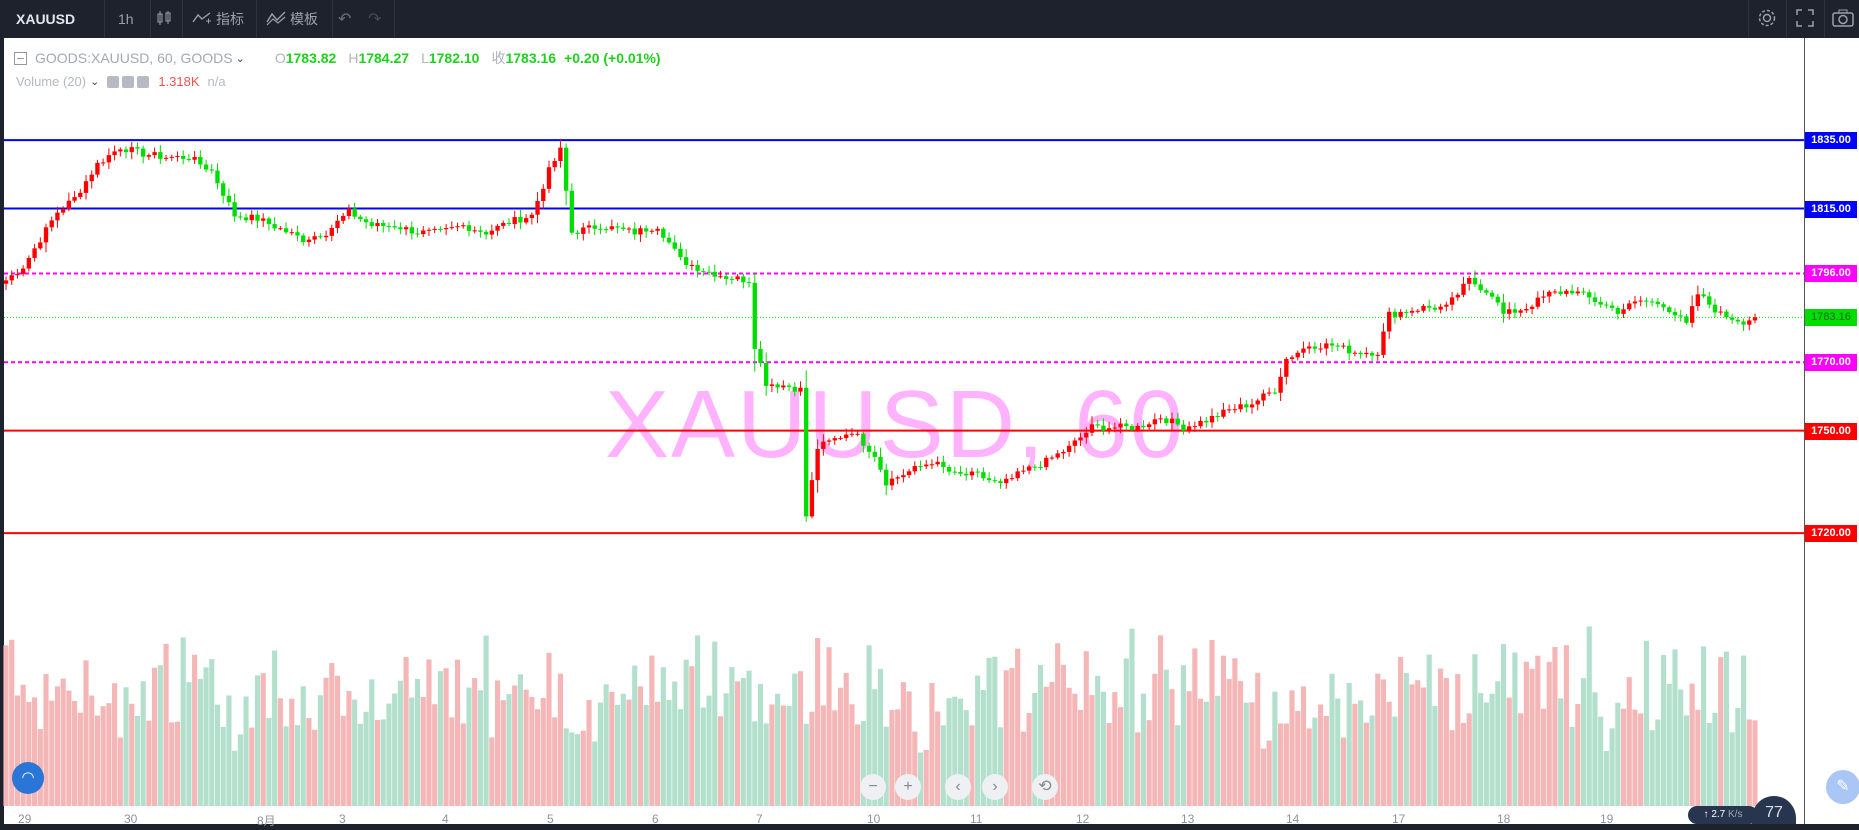 This screenshot has width=1859, height=830. I want to click on candle-style-button, so click(164, 19).